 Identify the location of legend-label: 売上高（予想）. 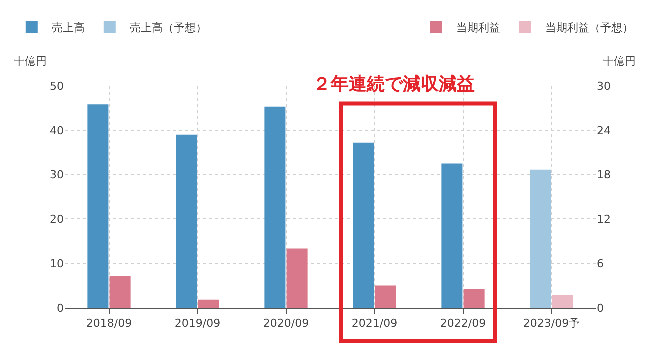
(168, 27).